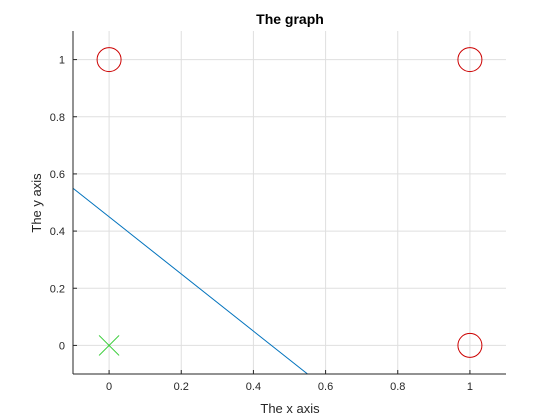 The image size is (560, 420). Describe the element at coordinates (57, 232) in the screenshot. I see `y-tick-label: 0.4` at that location.